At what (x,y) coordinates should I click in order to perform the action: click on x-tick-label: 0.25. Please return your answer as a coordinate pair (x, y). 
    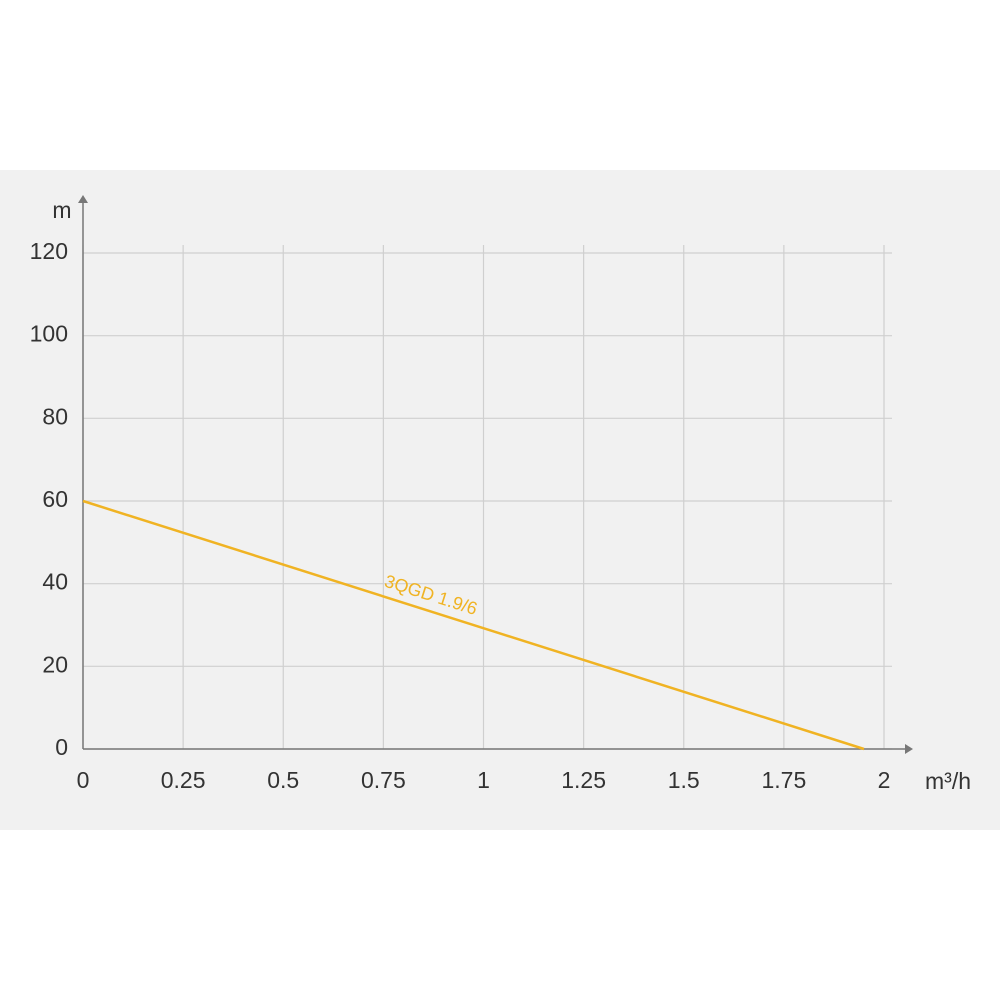
    Looking at the image, I should click on (183, 780).